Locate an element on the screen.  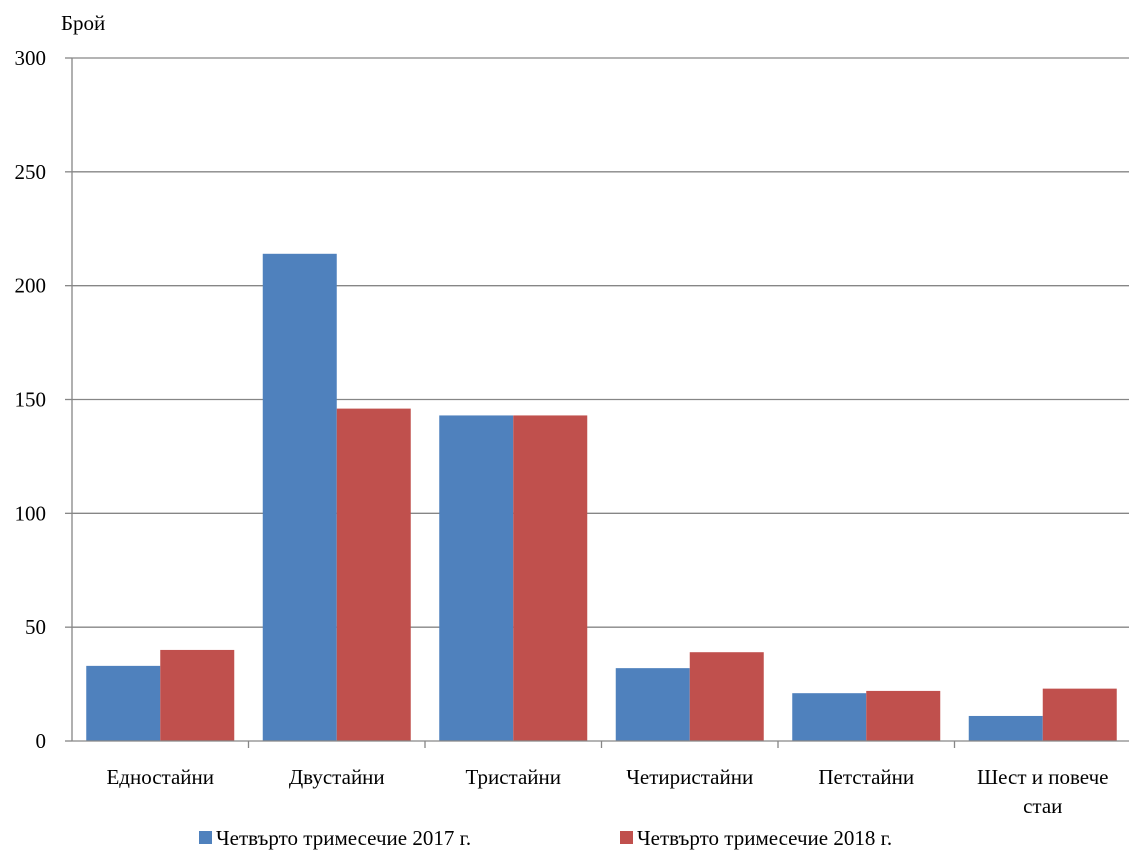
x-category-label: стаи is located at coordinates (1042, 806).